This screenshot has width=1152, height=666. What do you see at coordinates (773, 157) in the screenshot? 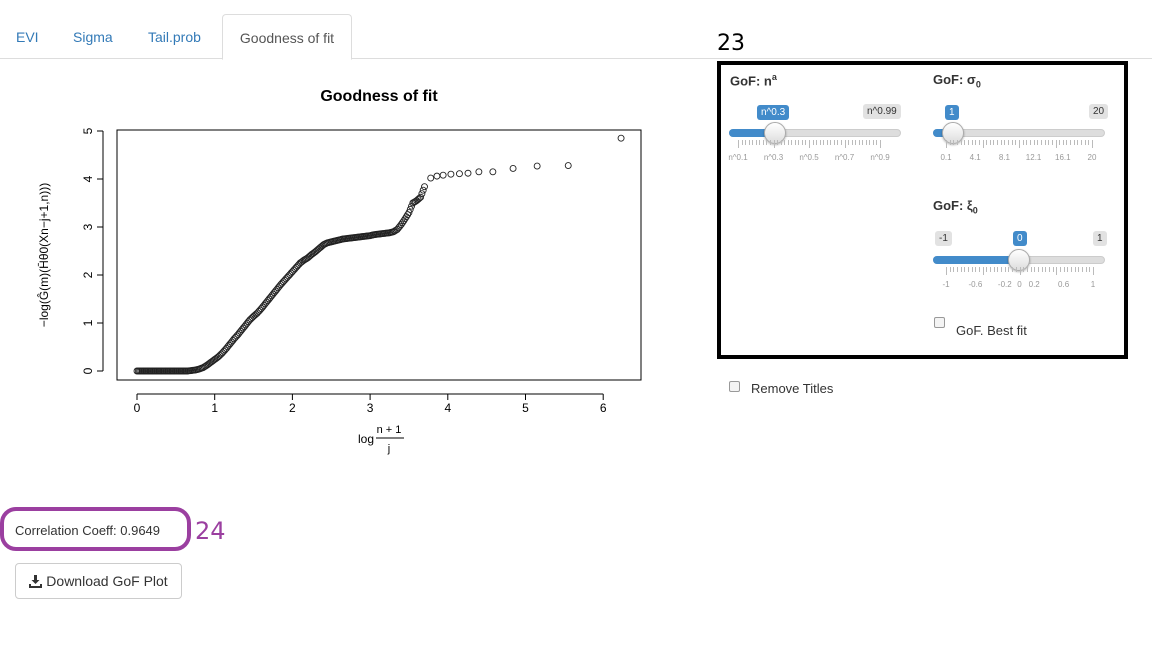
I see `slider-tick-label: n^0.3` at bounding box center [773, 157].